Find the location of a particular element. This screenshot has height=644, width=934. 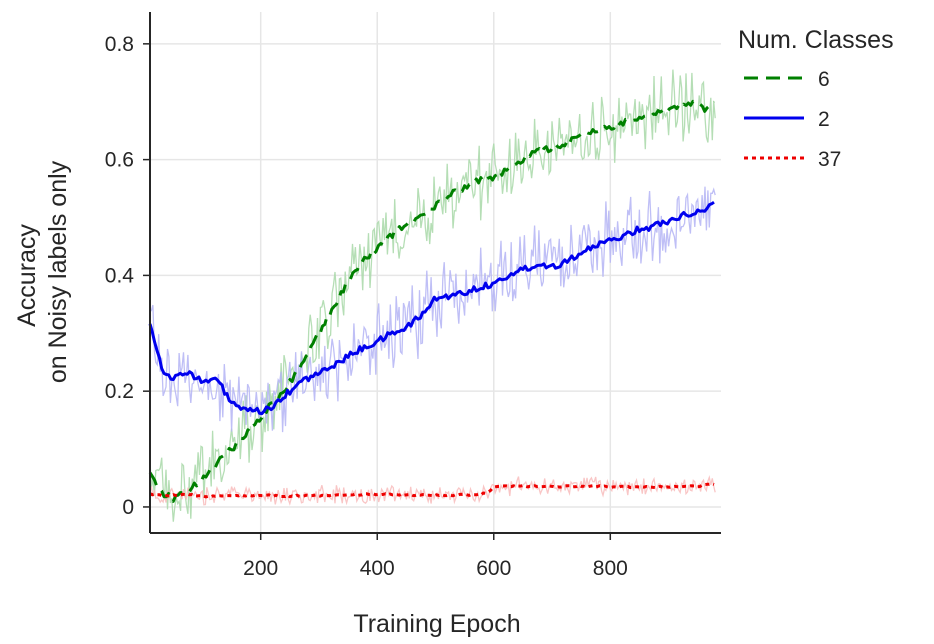

y-tick-label: 0.4 is located at coordinates (120, 275).